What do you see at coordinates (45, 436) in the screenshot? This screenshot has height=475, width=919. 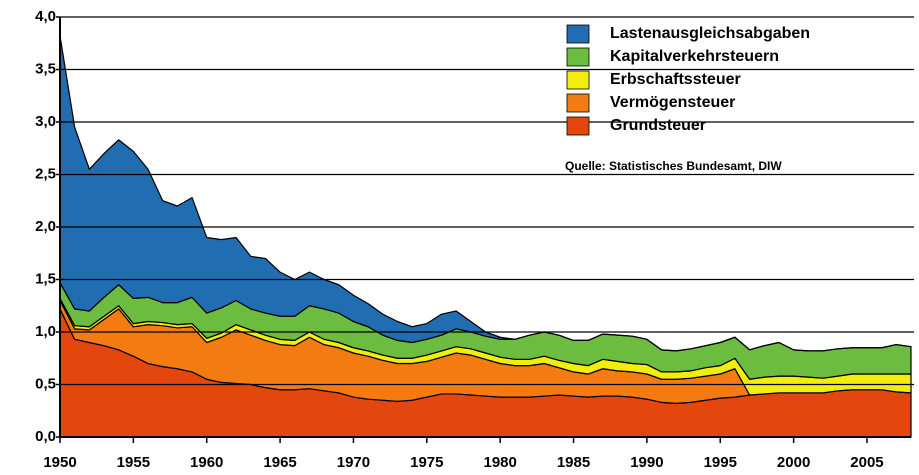 I see `y-tick-label: 0,0` at bounding box center [45, 436].